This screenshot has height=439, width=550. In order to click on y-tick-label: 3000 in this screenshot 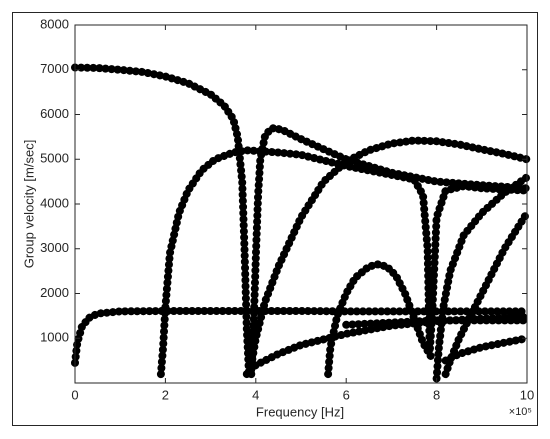, I will do `click(54, 247)`.